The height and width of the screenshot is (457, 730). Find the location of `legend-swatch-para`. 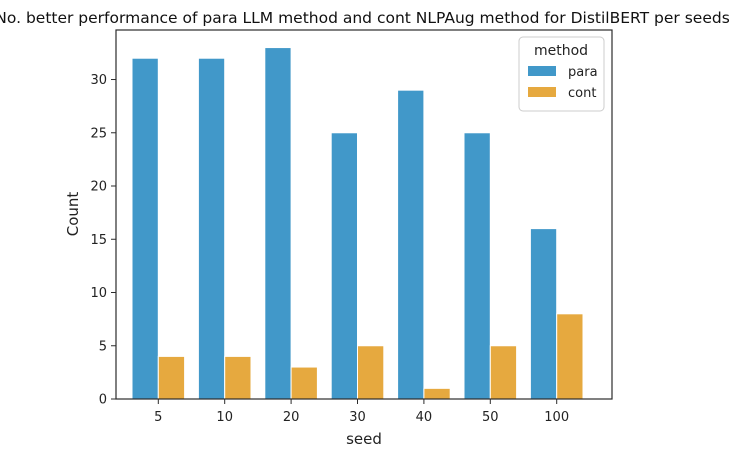

legend-swatch-para is located at coordinates (542, 71).